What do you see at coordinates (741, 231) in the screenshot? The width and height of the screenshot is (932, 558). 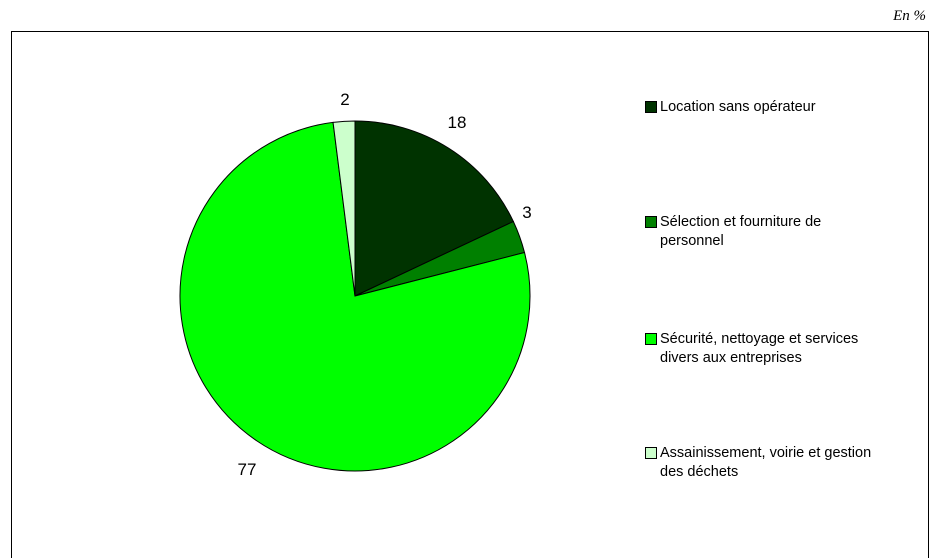 I see `legend-label: Sélection et fourniture de personnel` at bounding box center [741, 231].